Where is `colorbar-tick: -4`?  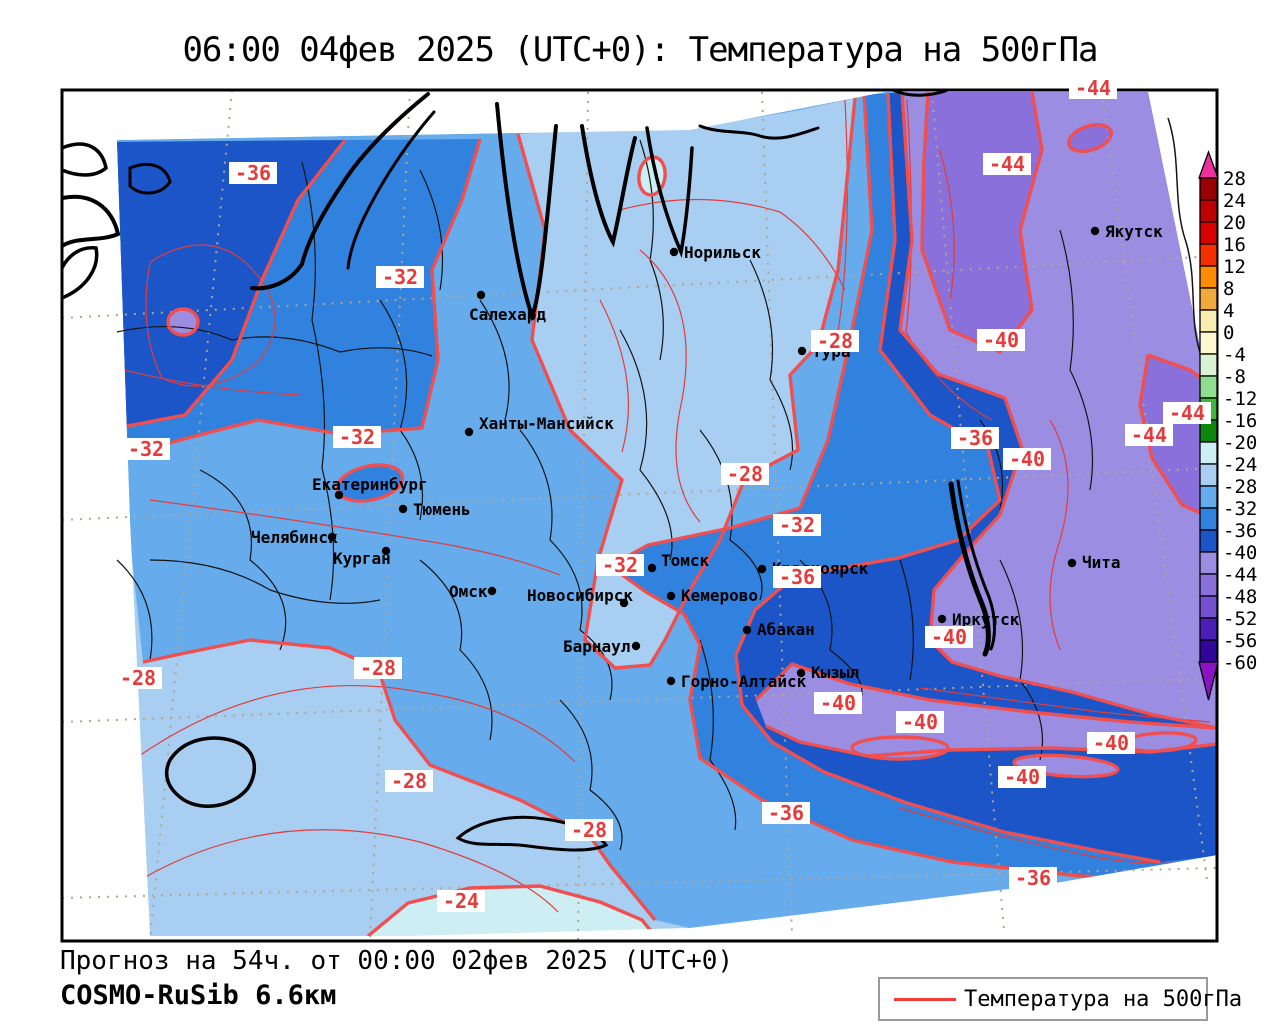 colorbar-tick: -4 is located at coordinates (1234, 355).